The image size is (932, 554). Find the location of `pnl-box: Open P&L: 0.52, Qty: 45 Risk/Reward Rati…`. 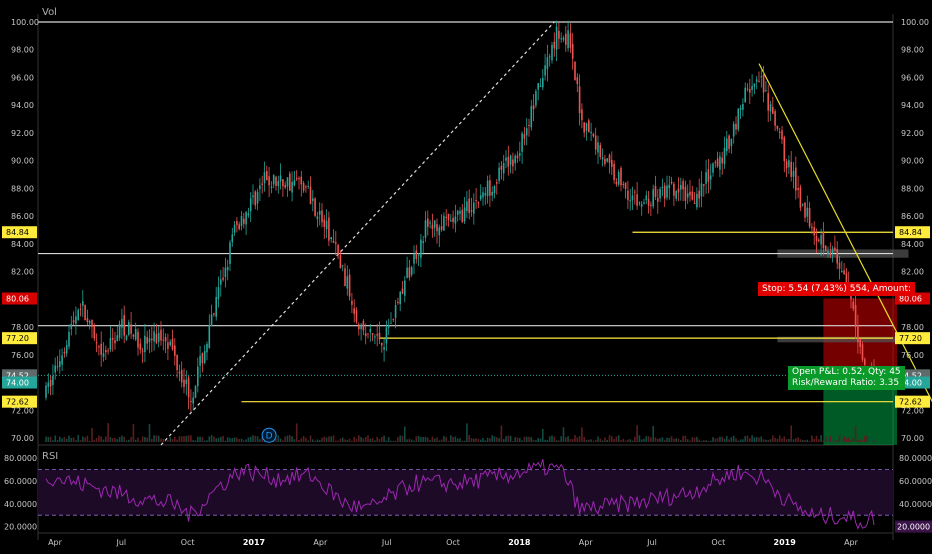

pnl-box: Open P&L: 0.52, Qty: 45 Risk/Reward Rati… is located at coordinates (846, 378).